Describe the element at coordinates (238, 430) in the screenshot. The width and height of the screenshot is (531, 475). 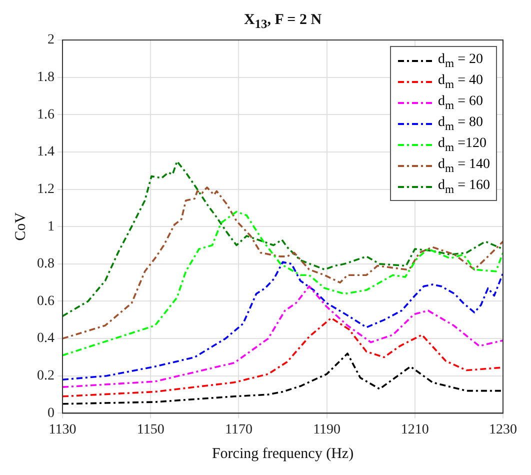
I see `x-tick-label: 1170` at that location.